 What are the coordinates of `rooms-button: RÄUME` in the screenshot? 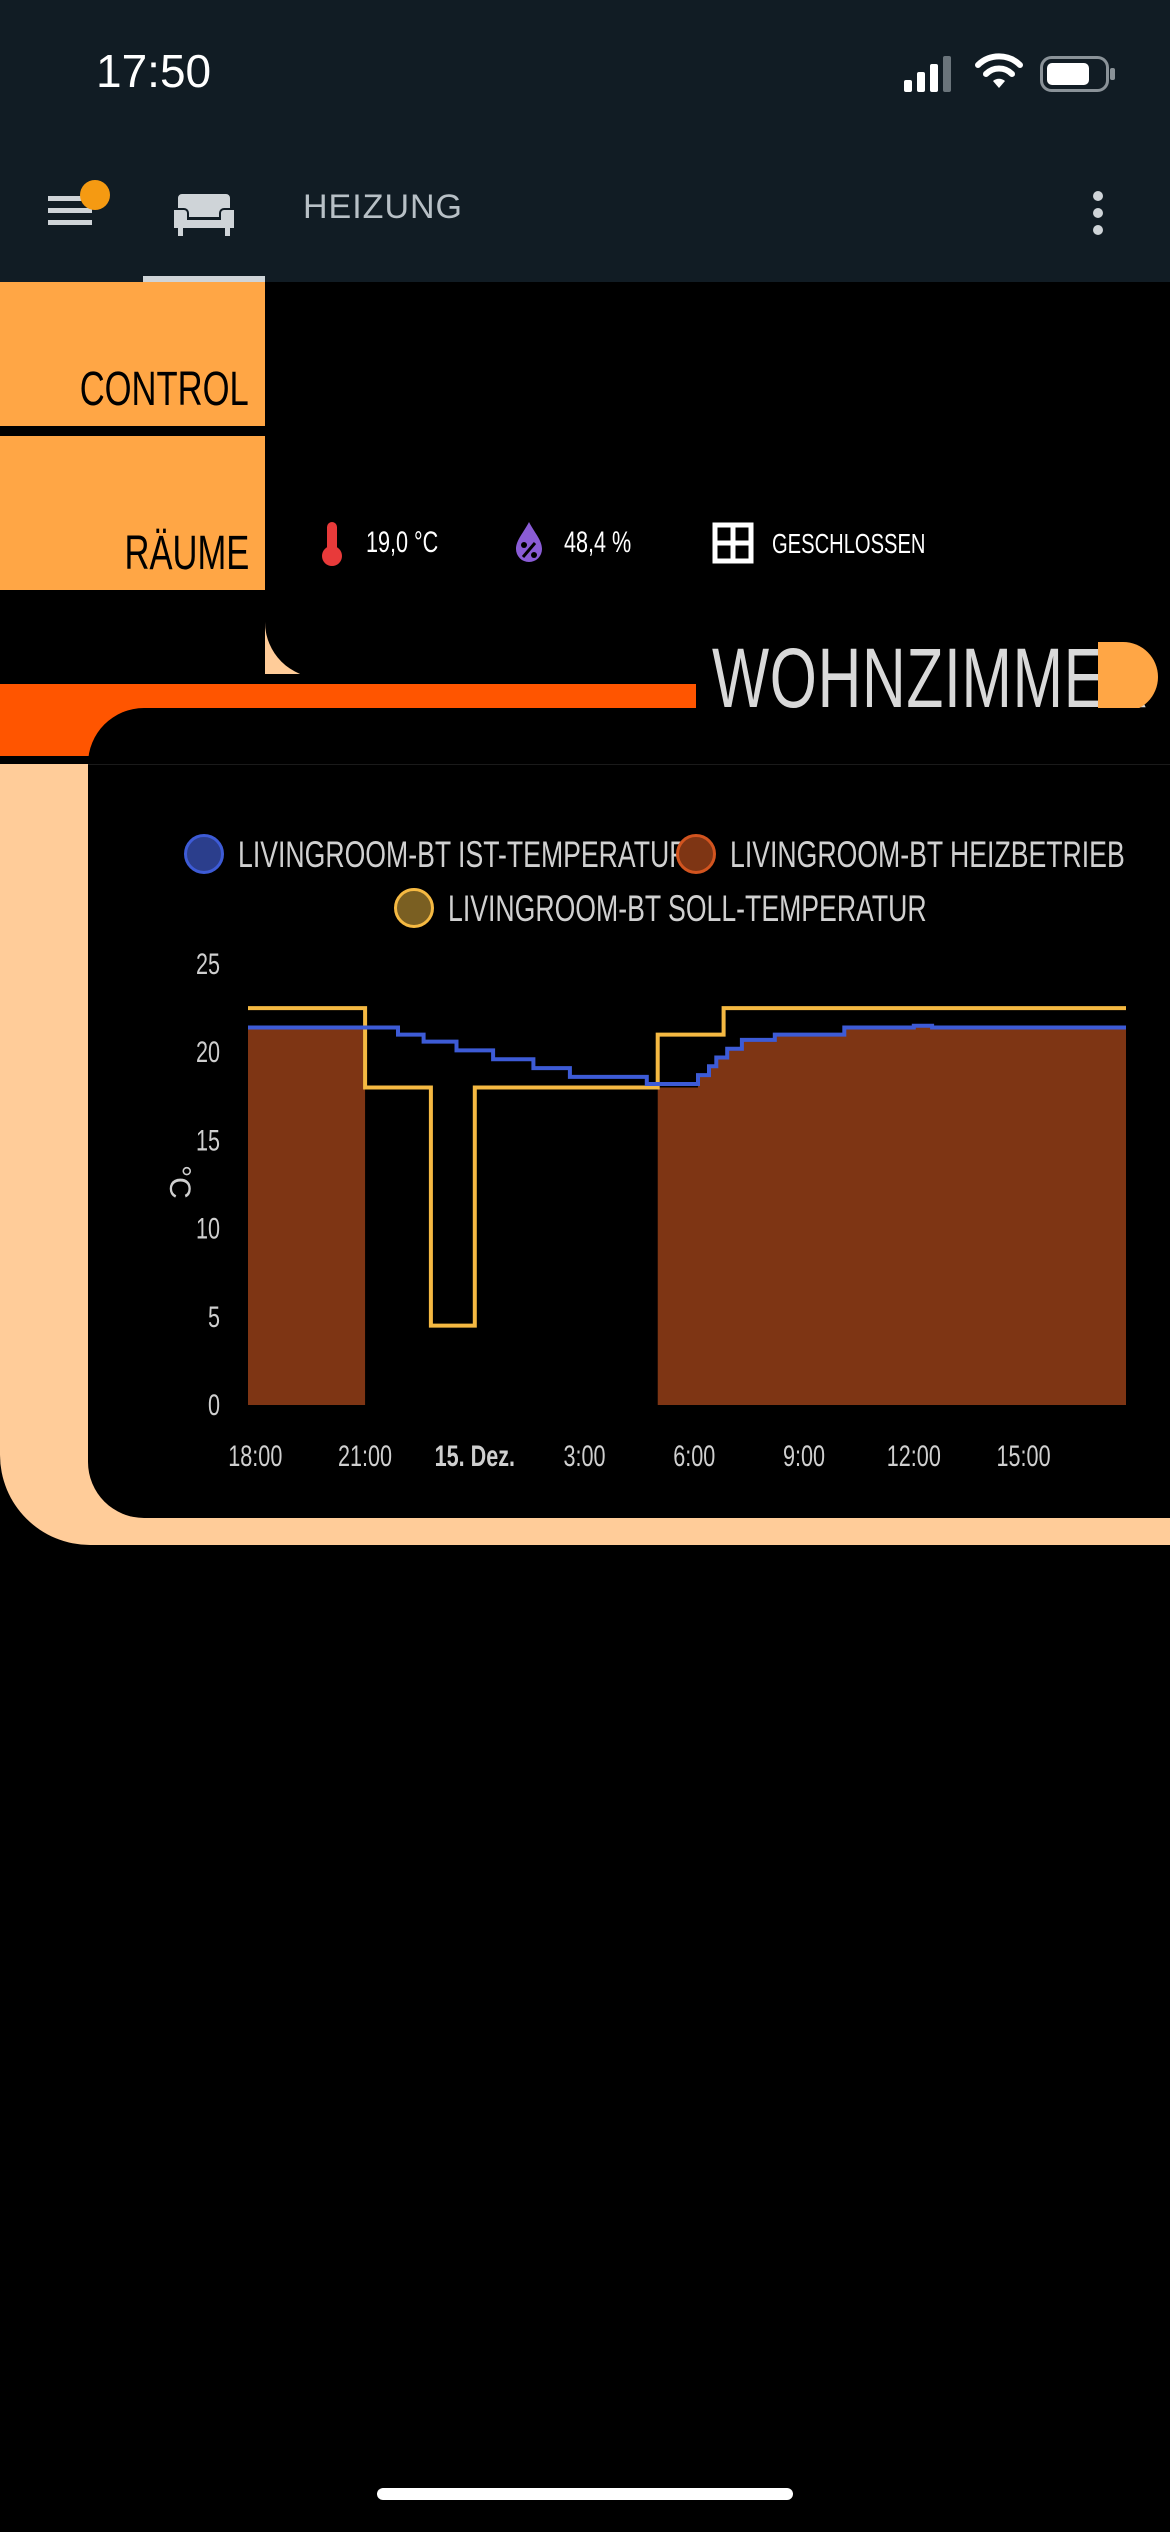 It's located at (132, 513).